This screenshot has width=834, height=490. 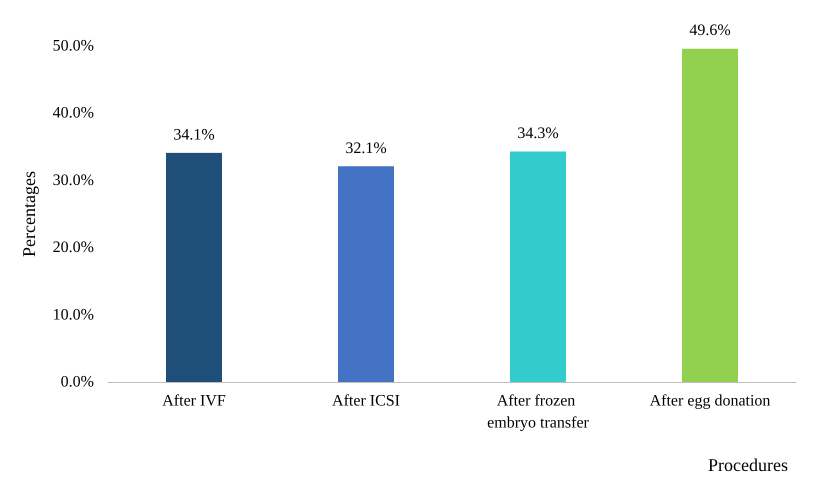 What do you see at coordinates (710, 31) in the screenshot?
I see `data-label: 49.6%` at bounding box center [710, 31].